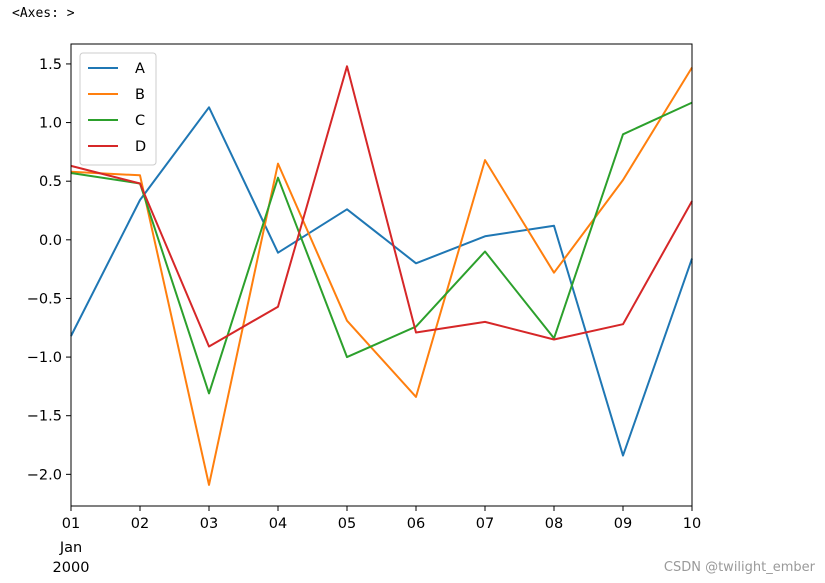 This screenshot has height=583, width=825. What do you see at coordinates (377, 541) in the screenshot?
I see `x-axis: 01 02 03 04 05 06 07 08 09 10 Jan 2000` at bounding box center [377, 541].